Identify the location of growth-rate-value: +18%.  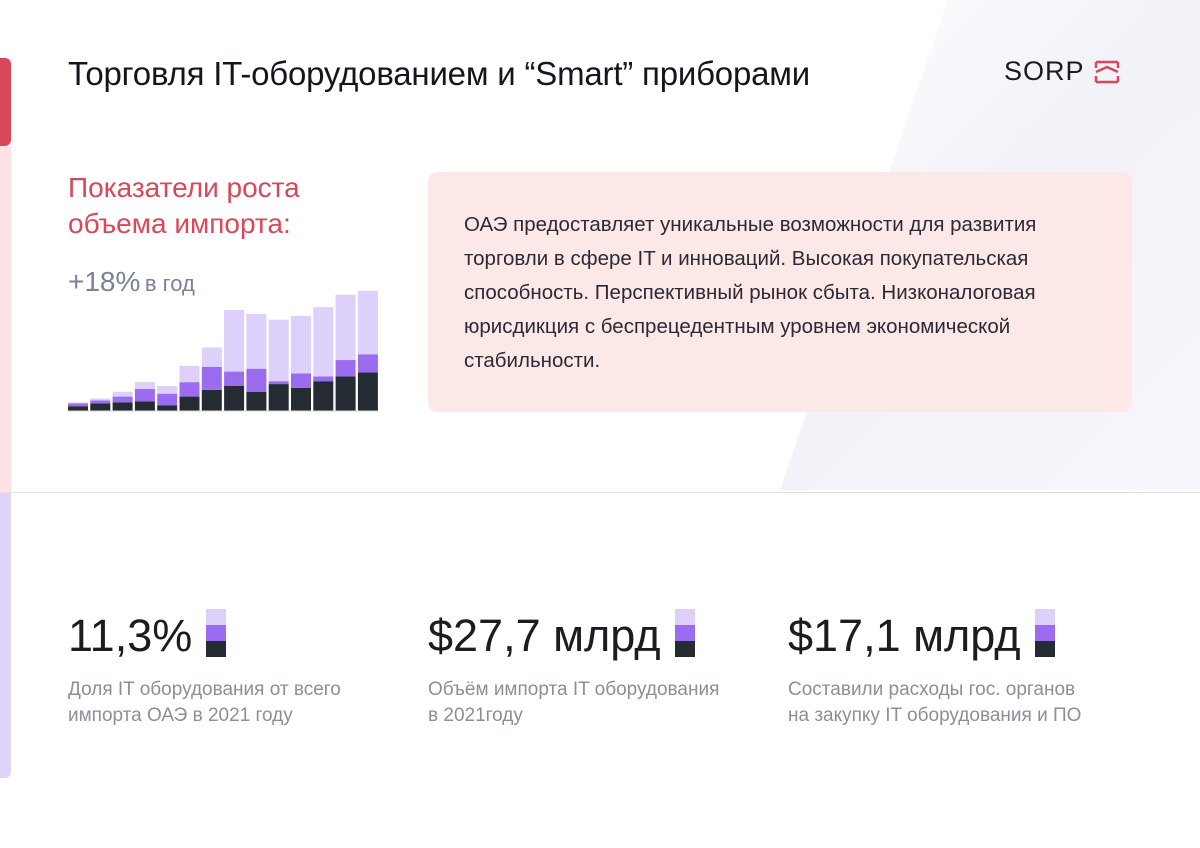
(104, 281).